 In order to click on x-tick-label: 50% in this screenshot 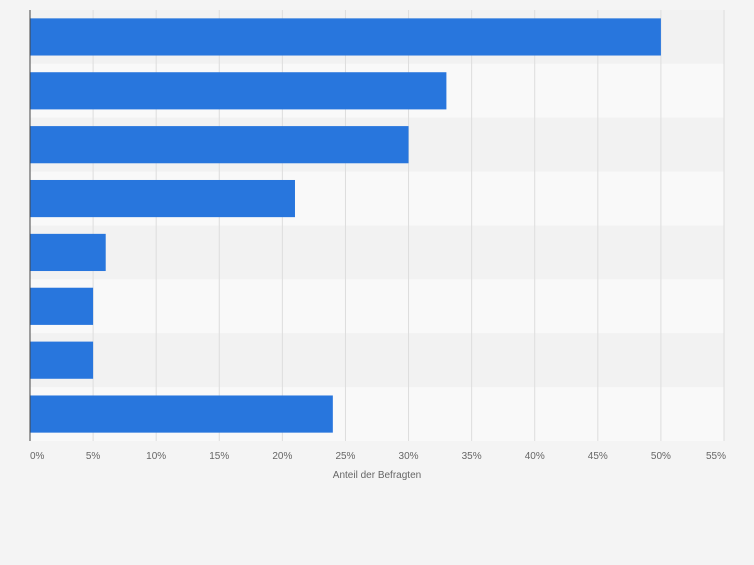, I will do `click(661, 456)`.